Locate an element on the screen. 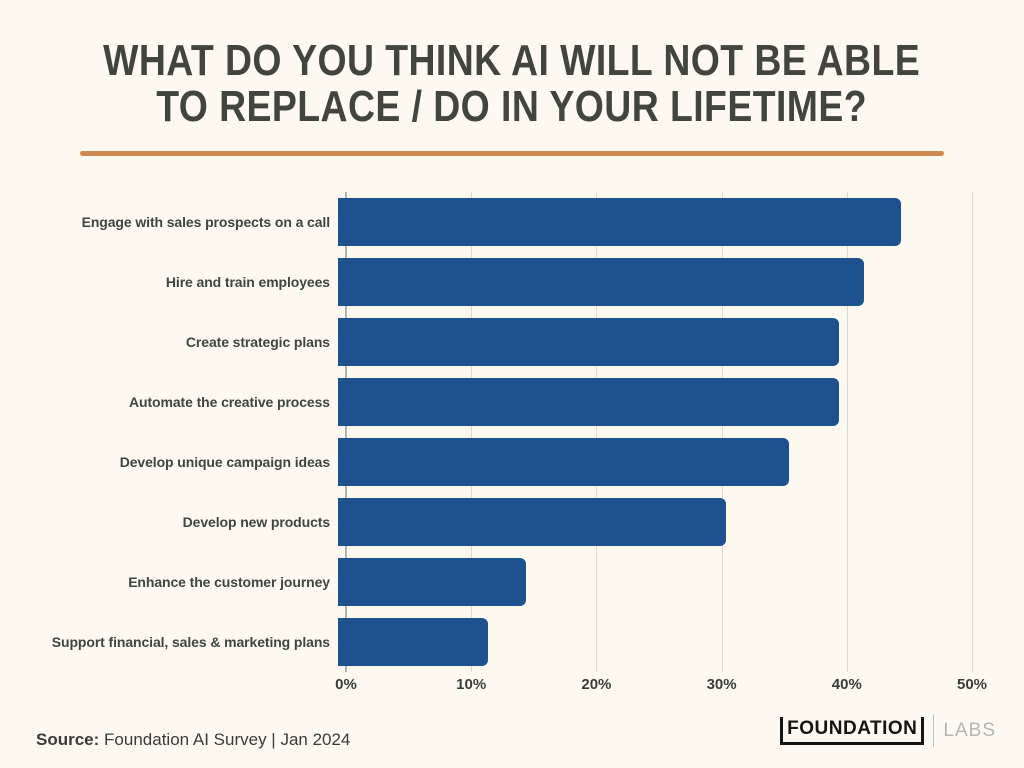 The height and width of the screenshot is (768, 1024). bar-row: Enhance the customer journey is located at coordinates (504, 582).